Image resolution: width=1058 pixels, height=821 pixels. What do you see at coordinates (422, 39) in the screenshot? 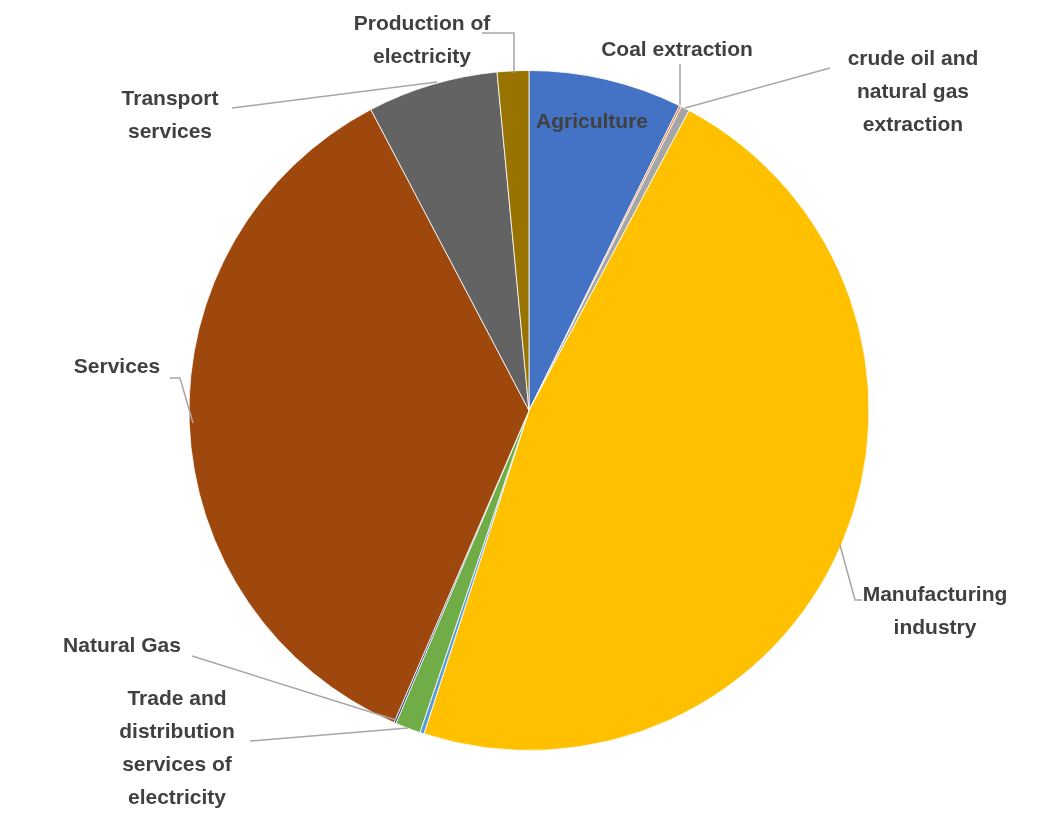
I see `slice-label: Production of electricity` at bounding box center [422, 39].